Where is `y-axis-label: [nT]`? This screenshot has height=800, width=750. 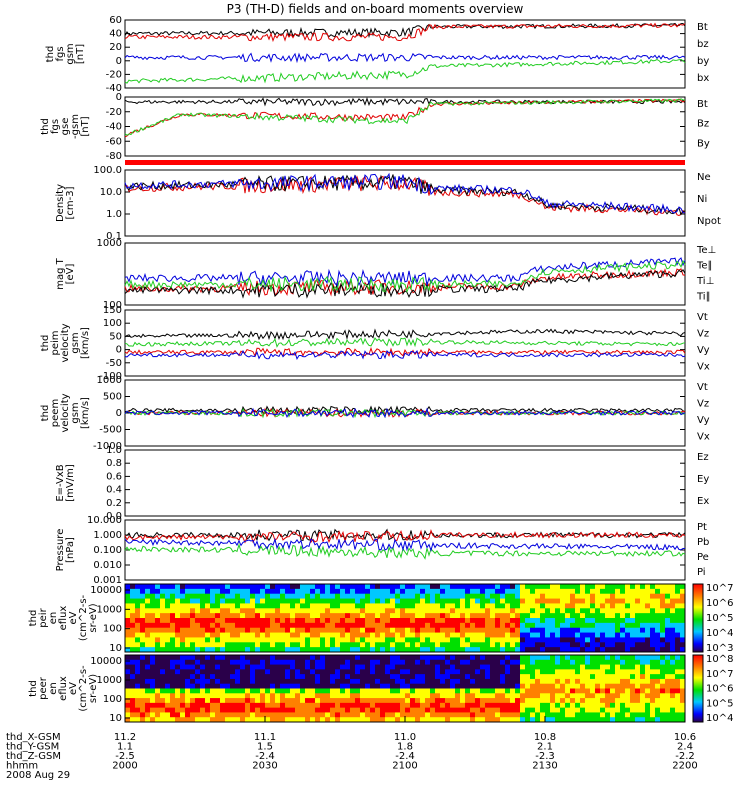 y-axis-label: [nT] is located at coordinates (85, 126).